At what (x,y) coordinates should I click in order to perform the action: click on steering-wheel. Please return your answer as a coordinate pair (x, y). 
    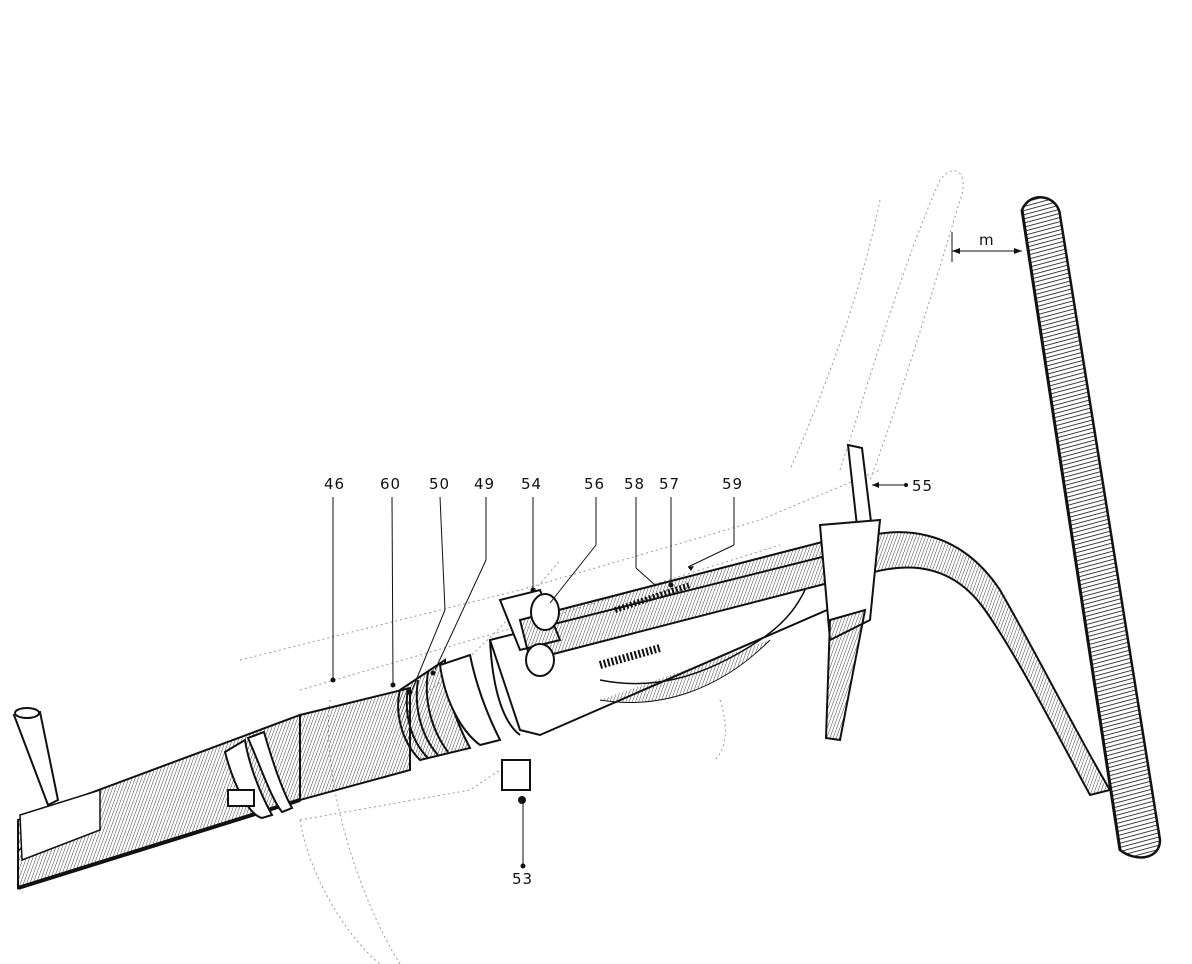
    Looking at the image, I should click on (1091, 527).